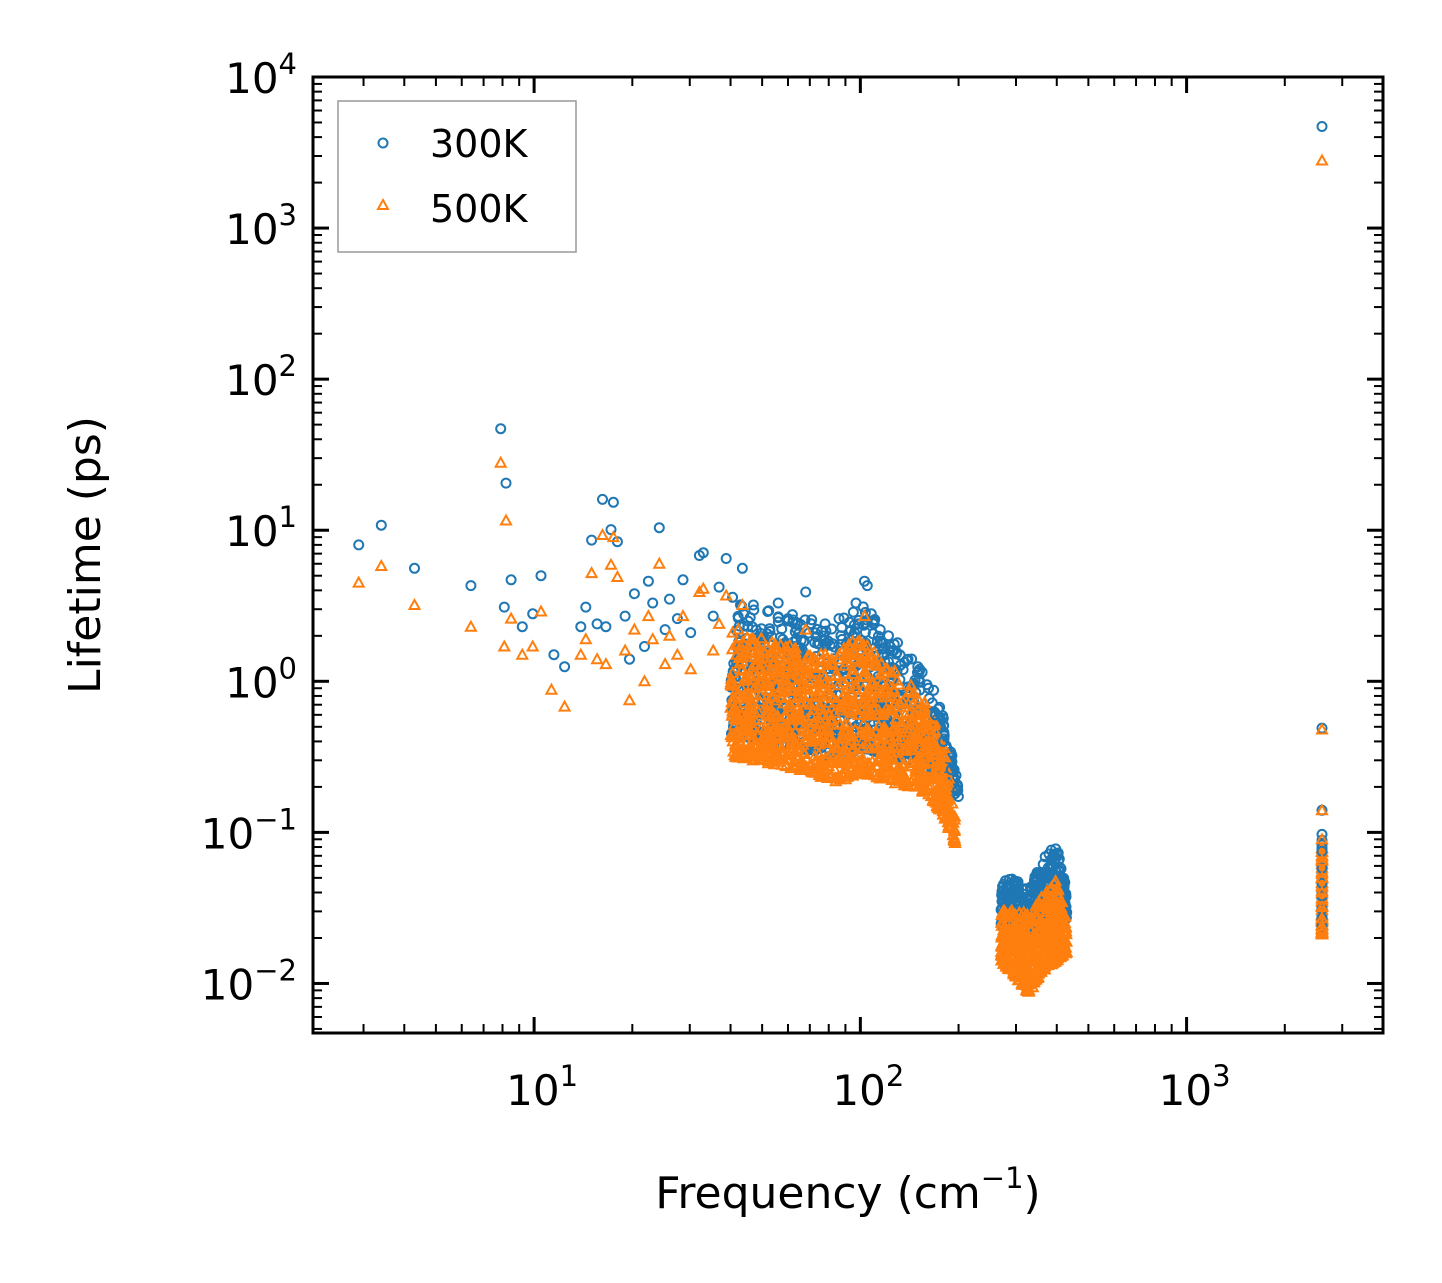  What do you see at coordinates (1195, 1087) in the screenshot?
I see `x-tick-label: 10³` at bounding box center [1195, 1087].